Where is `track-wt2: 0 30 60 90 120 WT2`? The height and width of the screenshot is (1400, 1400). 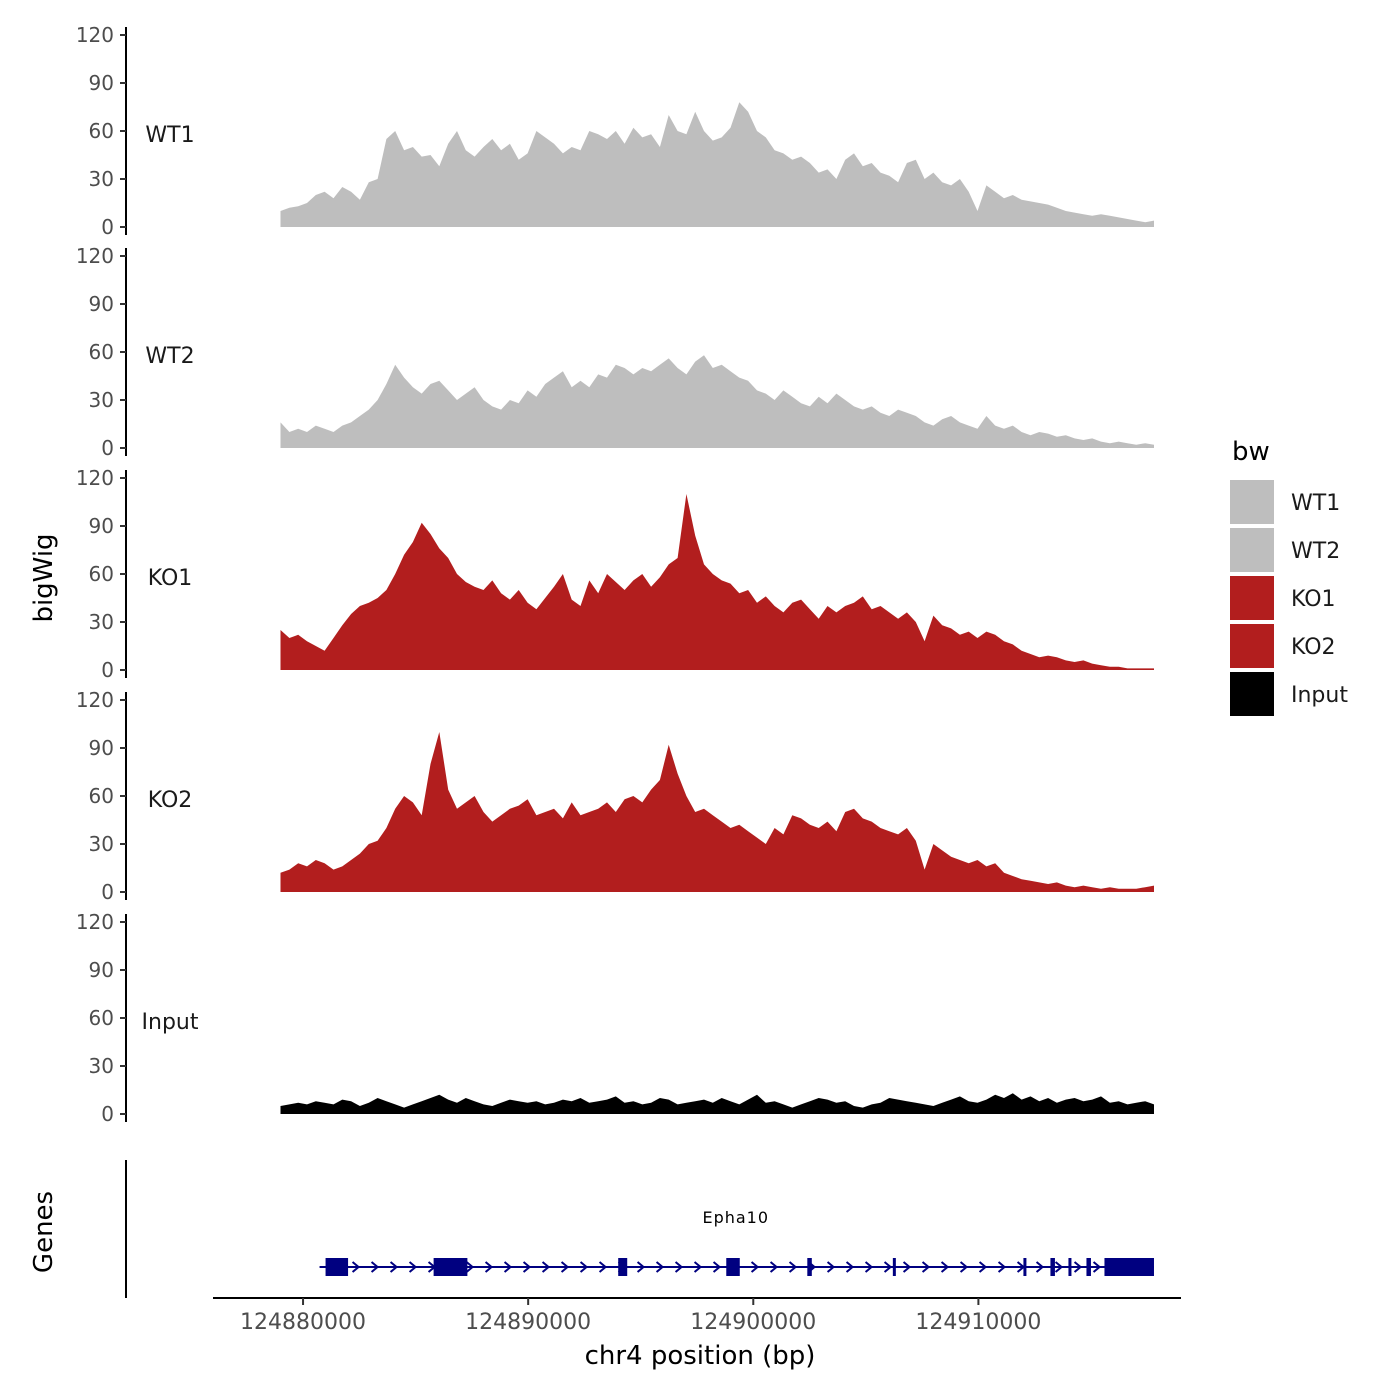
track-wt2: 0 30 60 90 120 WT2 is located at coordinates (615, 352).